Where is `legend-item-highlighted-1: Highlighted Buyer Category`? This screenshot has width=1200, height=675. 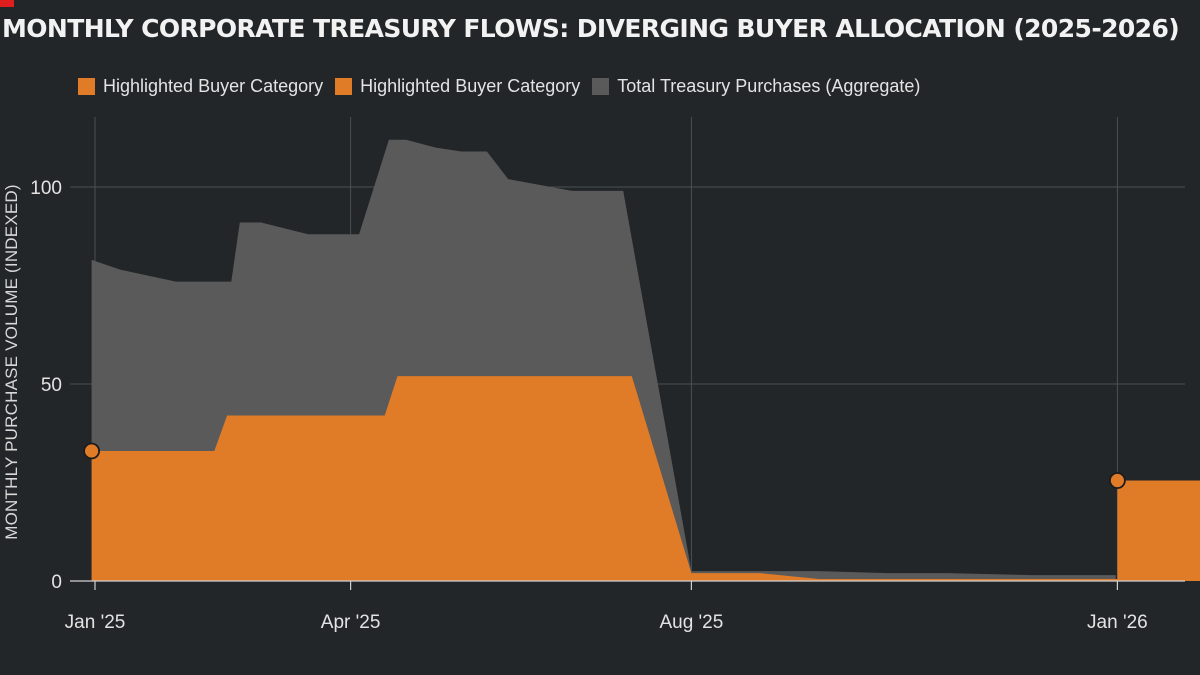
legend-item-highlighted-1: Highlighted Buyer Category is located at coordinates (200, 86).